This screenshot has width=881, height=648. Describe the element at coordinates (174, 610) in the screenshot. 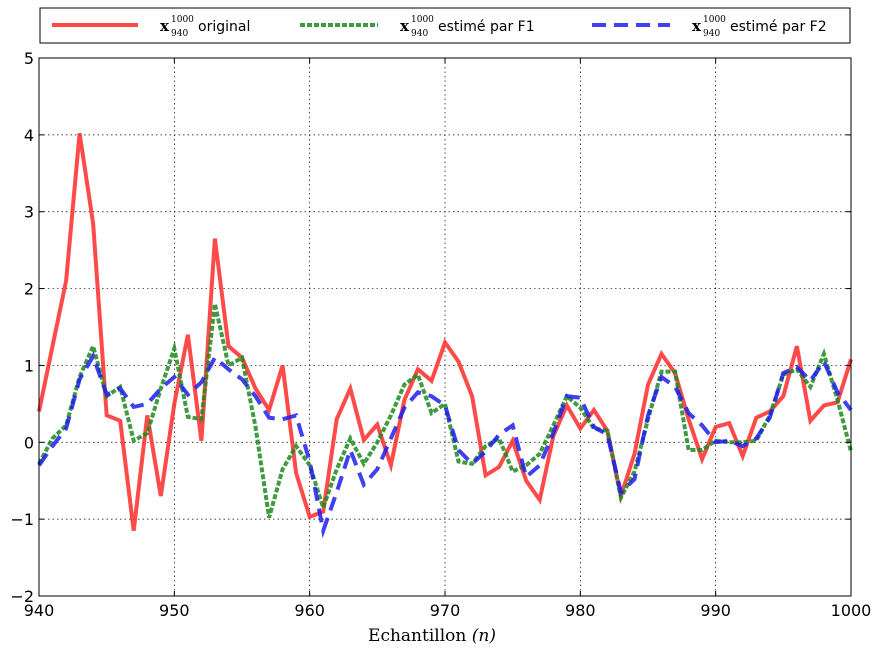

I see `x-tick-label: 950` at that location.